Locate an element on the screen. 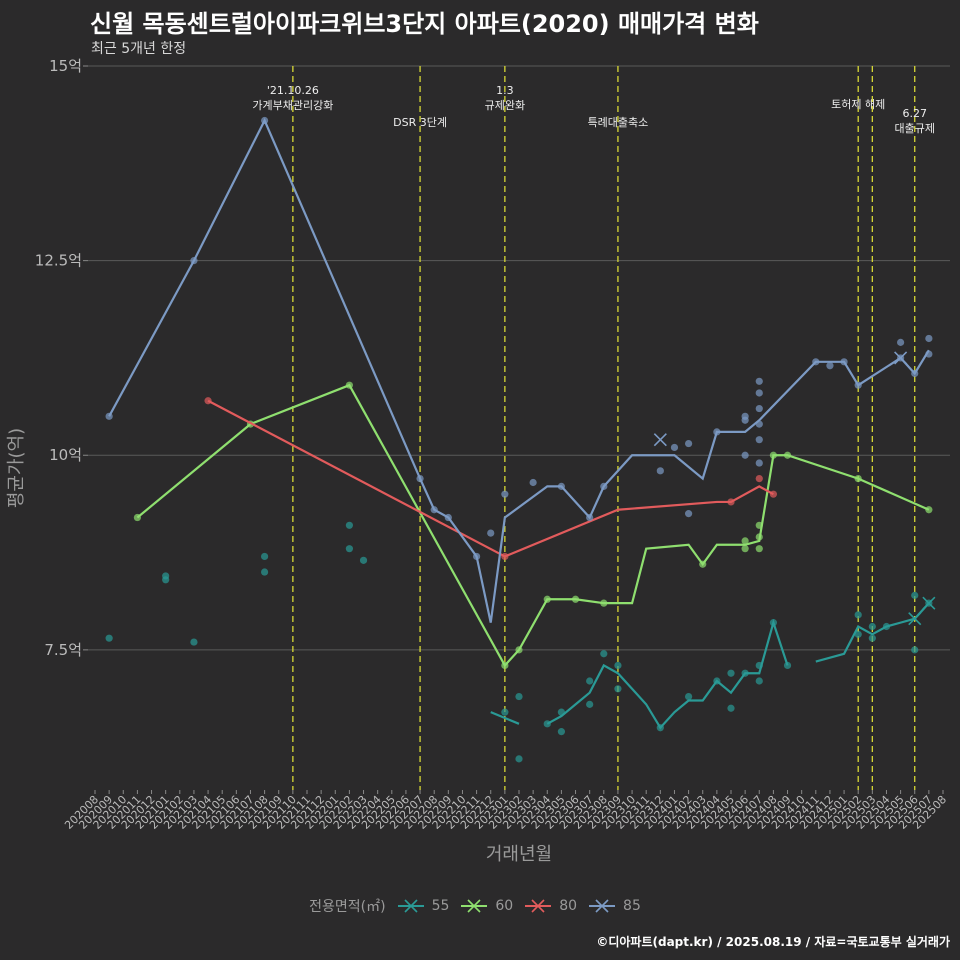 The height and width of the screenshot is (960, 960). legend: 전용면적(㎡) 55 60 80 85 is located at coordinates (480, 906).